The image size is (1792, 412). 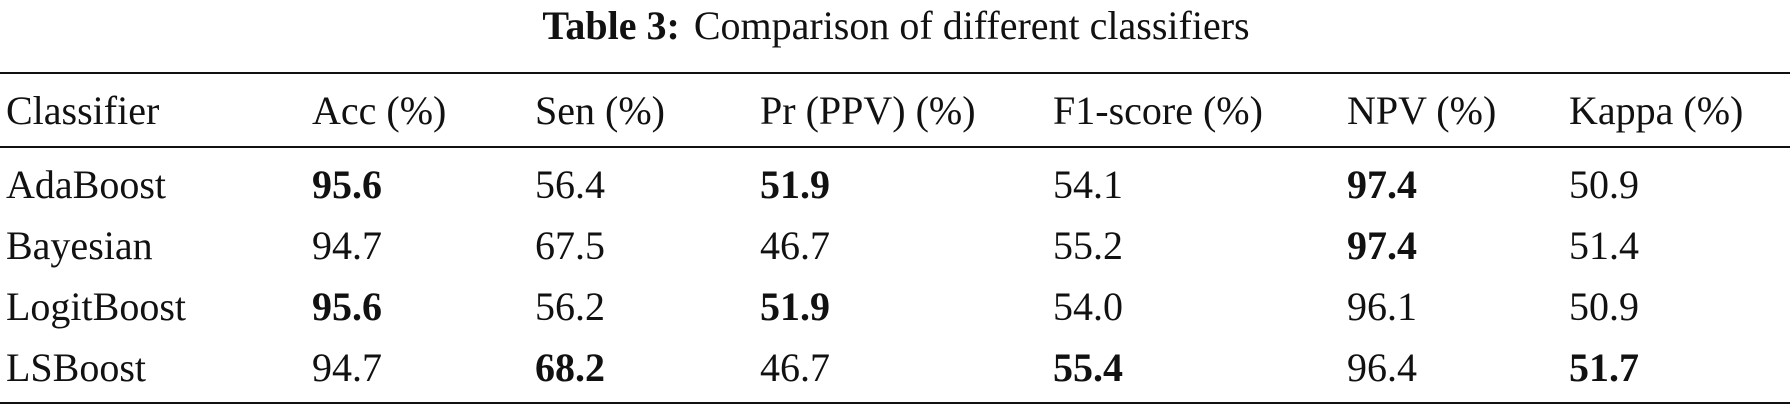 I want to click on cell-npv: 96.1, so click(x=1382, y=306).